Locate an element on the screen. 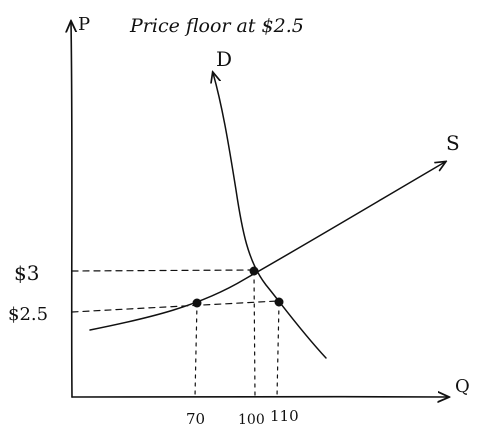 The width and height of the screenshot is (488, 434). demand-label: D is located at coordinates (224, 59).